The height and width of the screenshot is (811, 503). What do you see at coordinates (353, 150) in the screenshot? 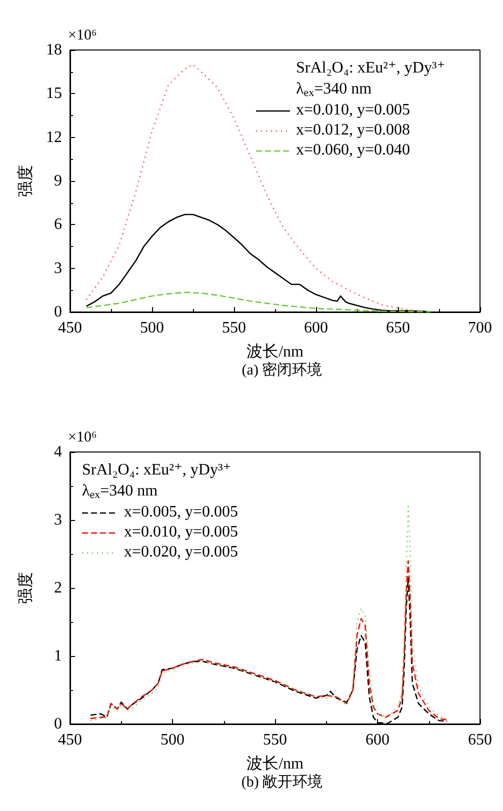
I see `legend-label: x=0.060, y=0.040` at bounding box center [353, 150].